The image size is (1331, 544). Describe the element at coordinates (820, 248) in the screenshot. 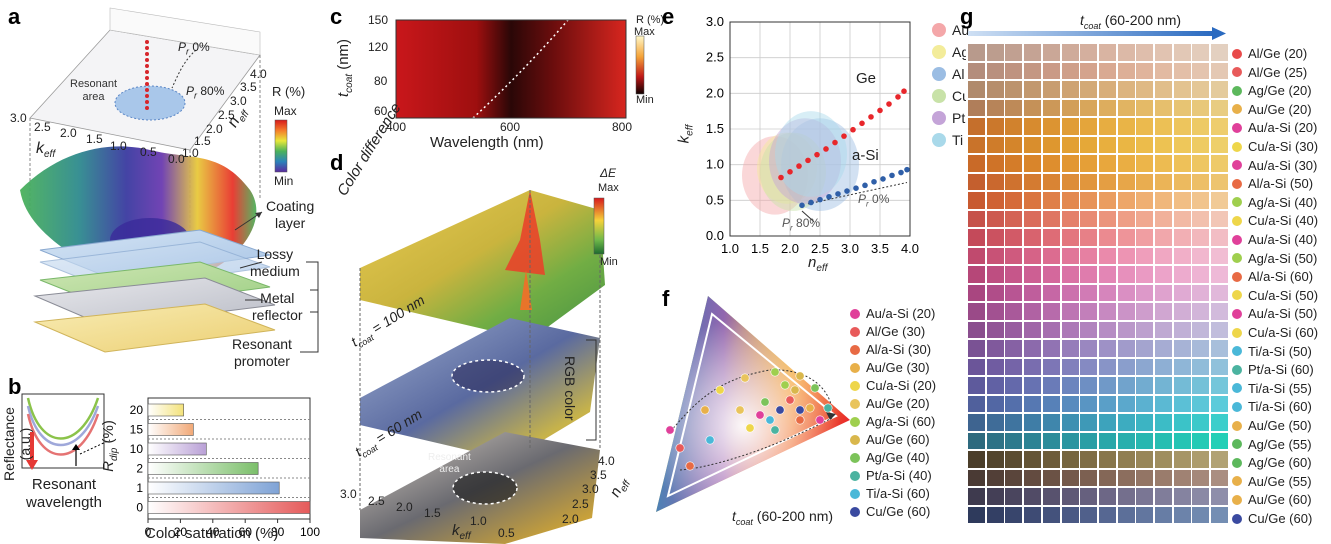

I see `x-tick-label: 2.5` at that location.